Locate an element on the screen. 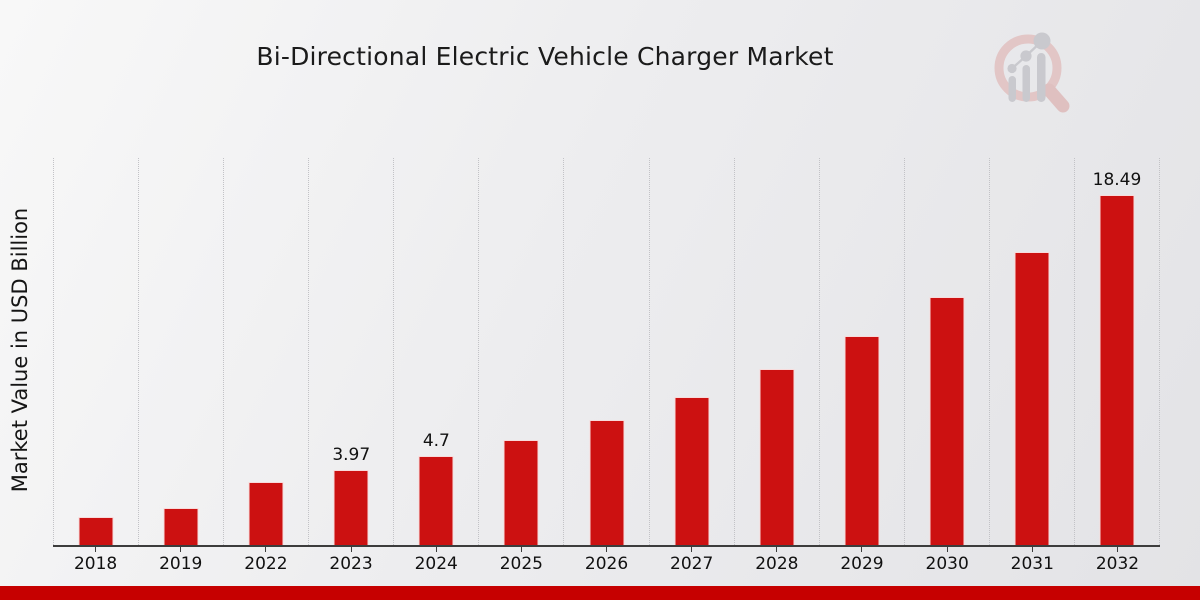 The width and height of the screenshot is (1200, 600). x-tick-2029: 2029 is located at coordinates (861, 560).